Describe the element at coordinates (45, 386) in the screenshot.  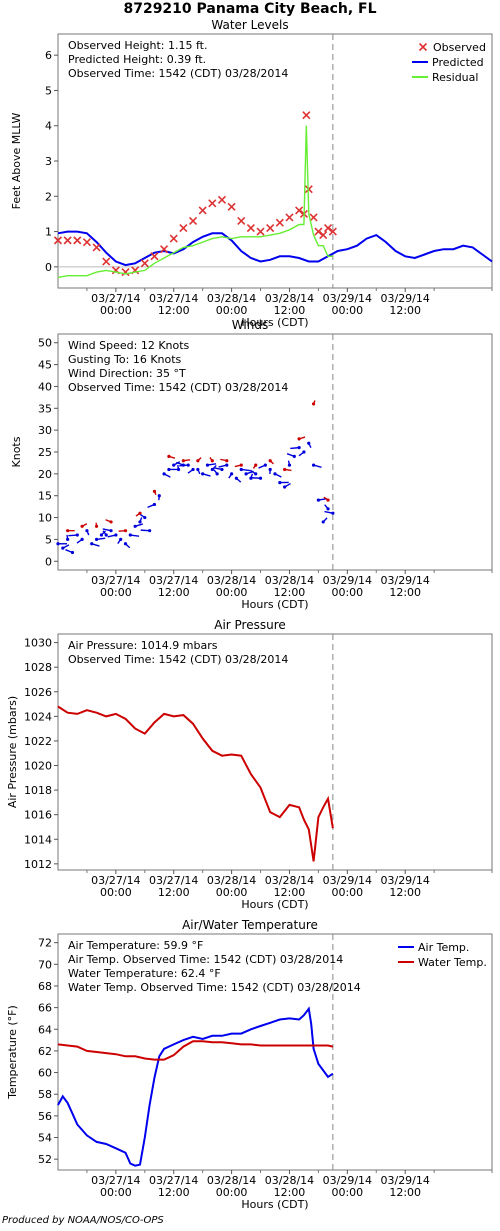
I see `y-tick-label: 40` at that location.